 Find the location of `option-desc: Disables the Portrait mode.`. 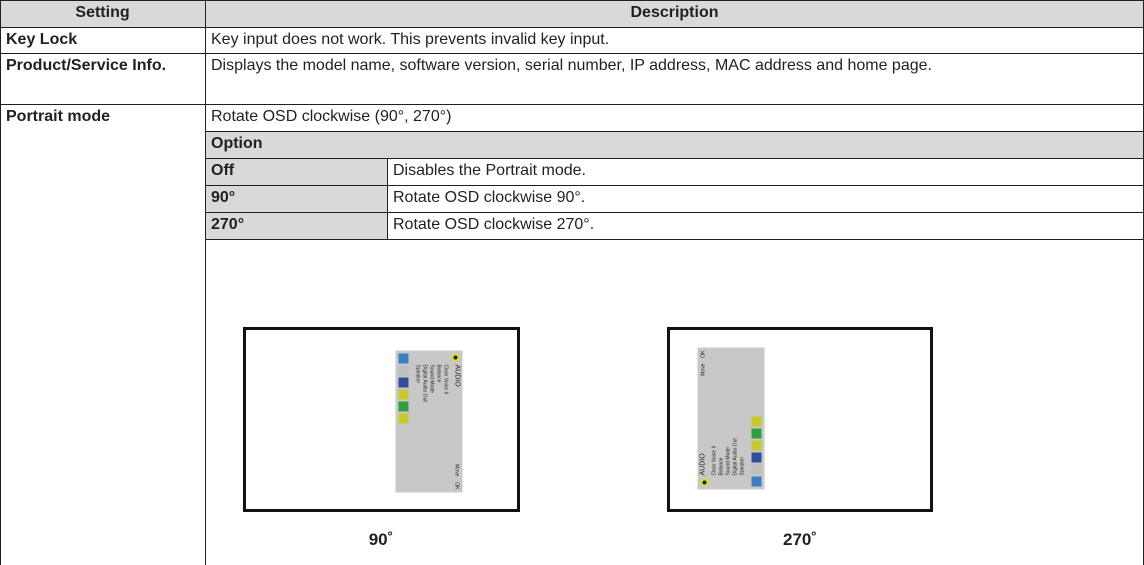

option-desc: Disables the Portrait mode. is located at coordinates (489, 170).